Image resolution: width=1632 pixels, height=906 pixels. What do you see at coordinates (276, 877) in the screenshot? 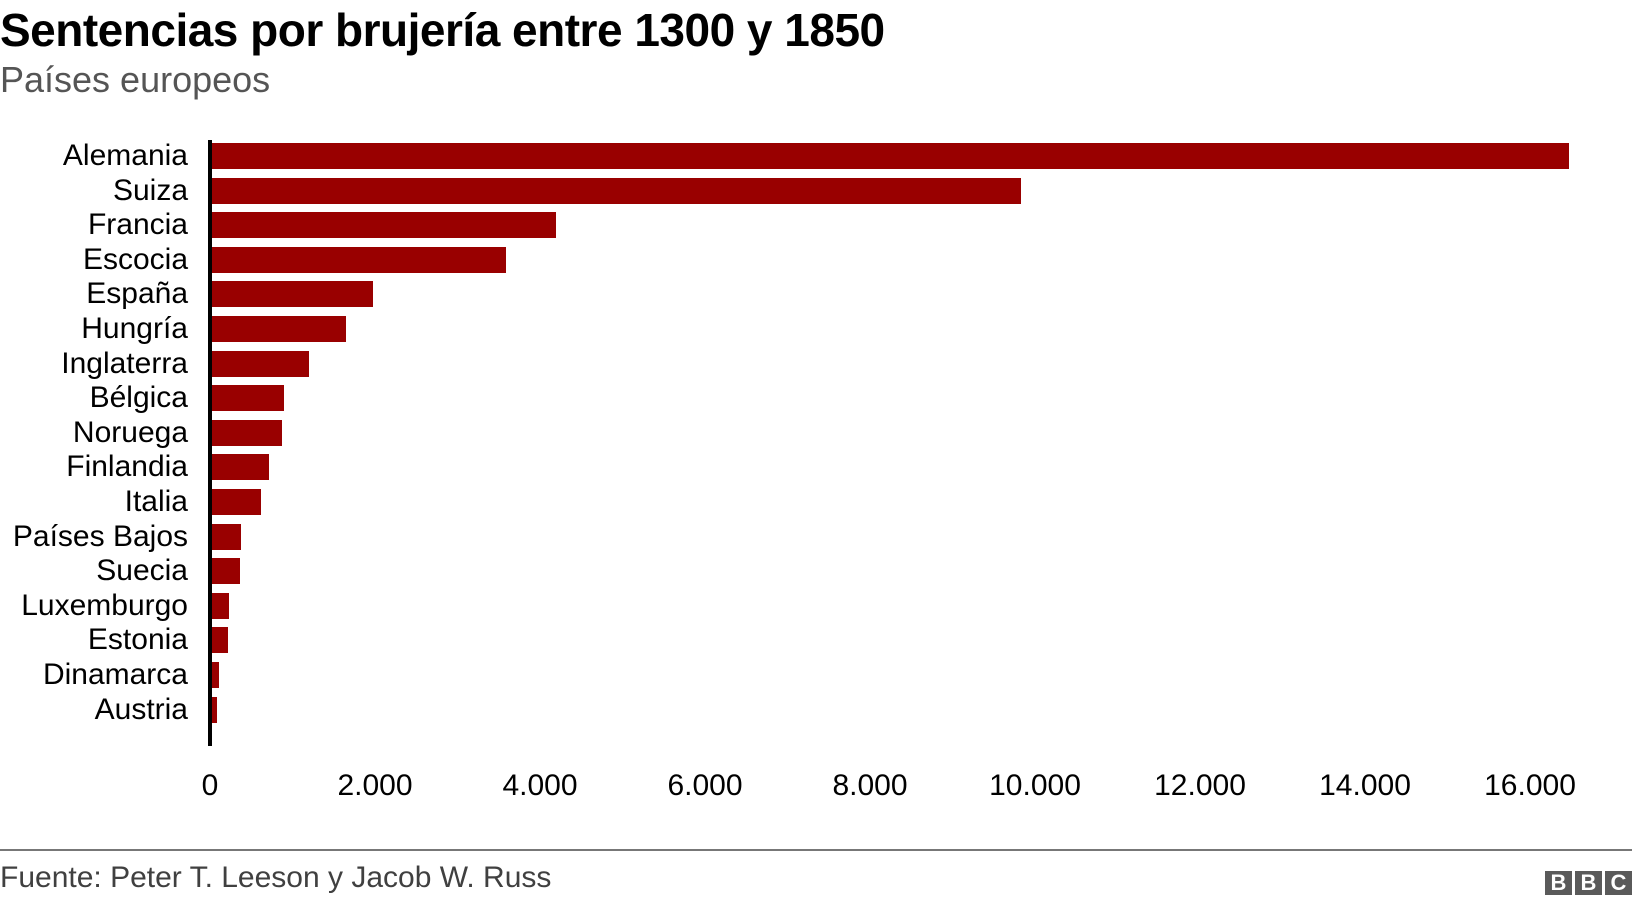
I see `source-note: Fuente: Peter T. Leeson y Jacob W. Russ` at bounding box center [276, 877].